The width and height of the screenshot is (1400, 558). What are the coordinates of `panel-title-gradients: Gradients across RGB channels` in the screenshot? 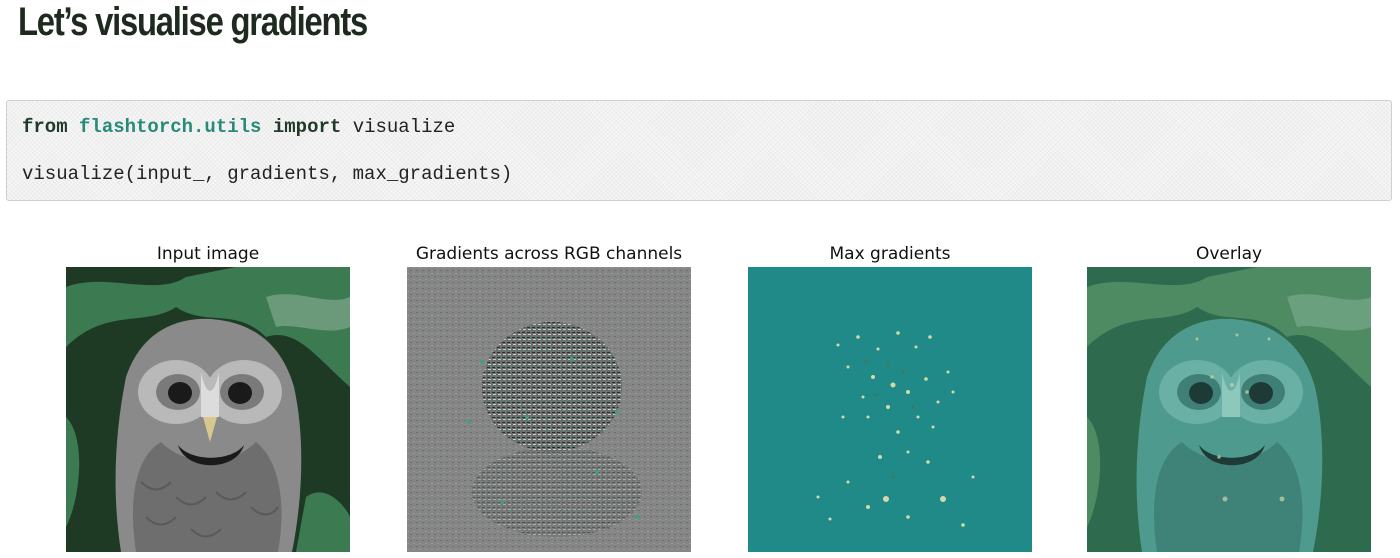 It's located at (549, 254).